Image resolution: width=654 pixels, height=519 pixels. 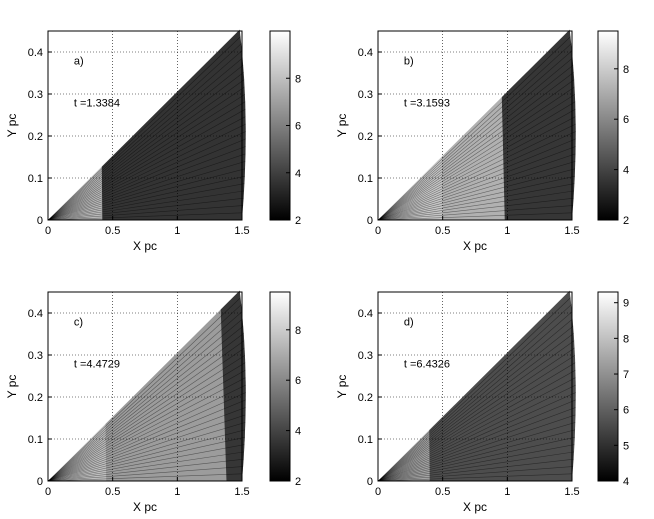 What do you see at coordinates (626, 221) in the screenshot?
I see `colorbar-tick-label: 2` at bounding box center [626, 221].